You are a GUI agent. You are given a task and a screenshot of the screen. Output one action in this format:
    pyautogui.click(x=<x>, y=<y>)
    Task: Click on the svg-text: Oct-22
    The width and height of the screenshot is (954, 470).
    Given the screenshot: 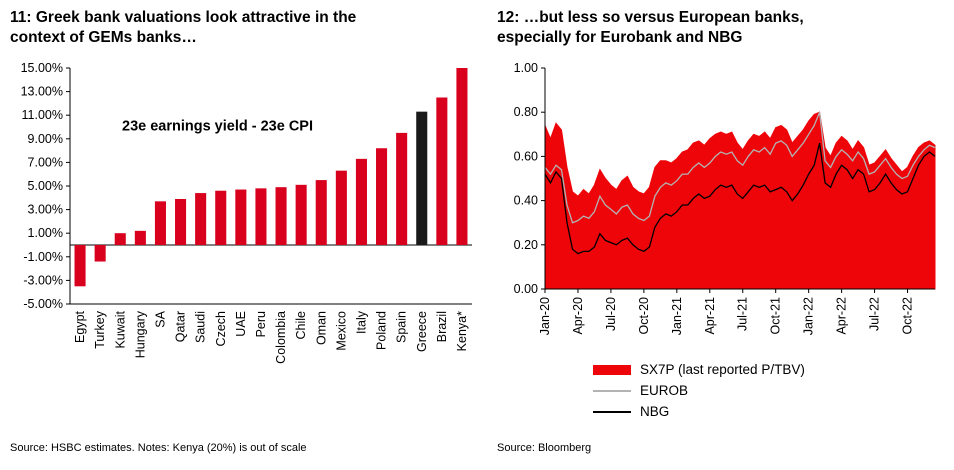 What is the action you would take?
    pyautogui.click(x=908, y=316)
    